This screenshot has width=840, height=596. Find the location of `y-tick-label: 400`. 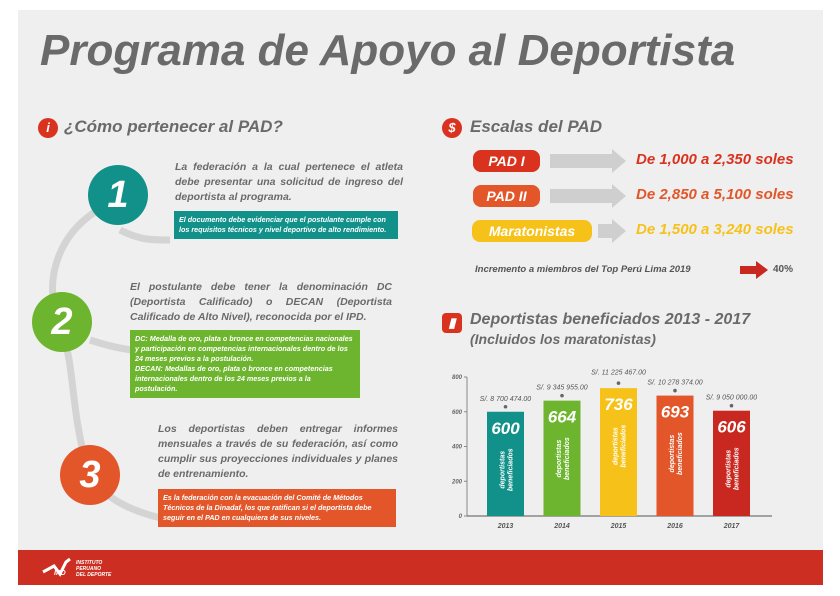

y-tick-label: 400 is located at coordinates (457, 448).